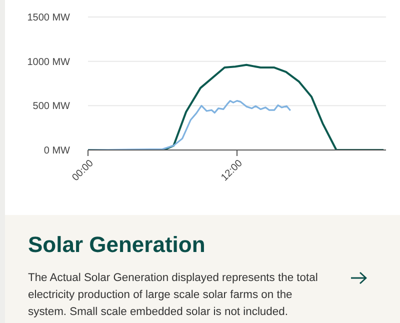  Describe the element at coordinates (57, 151) in the screenshot. I see `y-tick-label: 0 MW` at that location.